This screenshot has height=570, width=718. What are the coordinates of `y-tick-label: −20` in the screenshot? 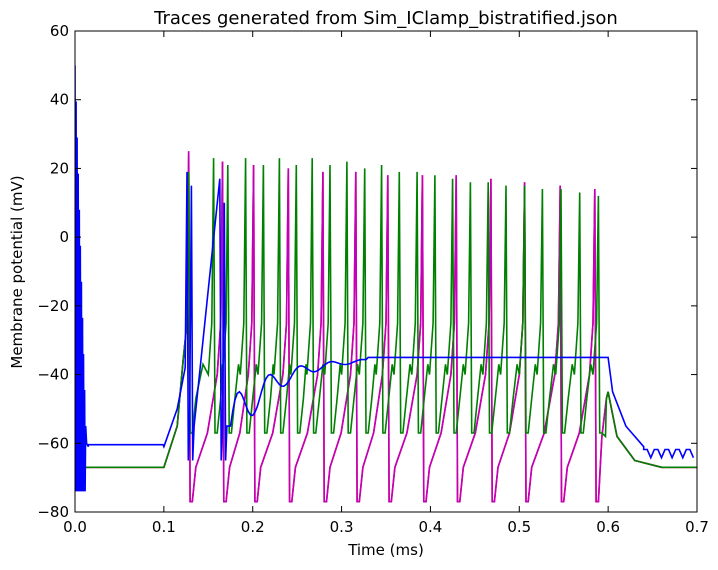 It's located at (53, 306).